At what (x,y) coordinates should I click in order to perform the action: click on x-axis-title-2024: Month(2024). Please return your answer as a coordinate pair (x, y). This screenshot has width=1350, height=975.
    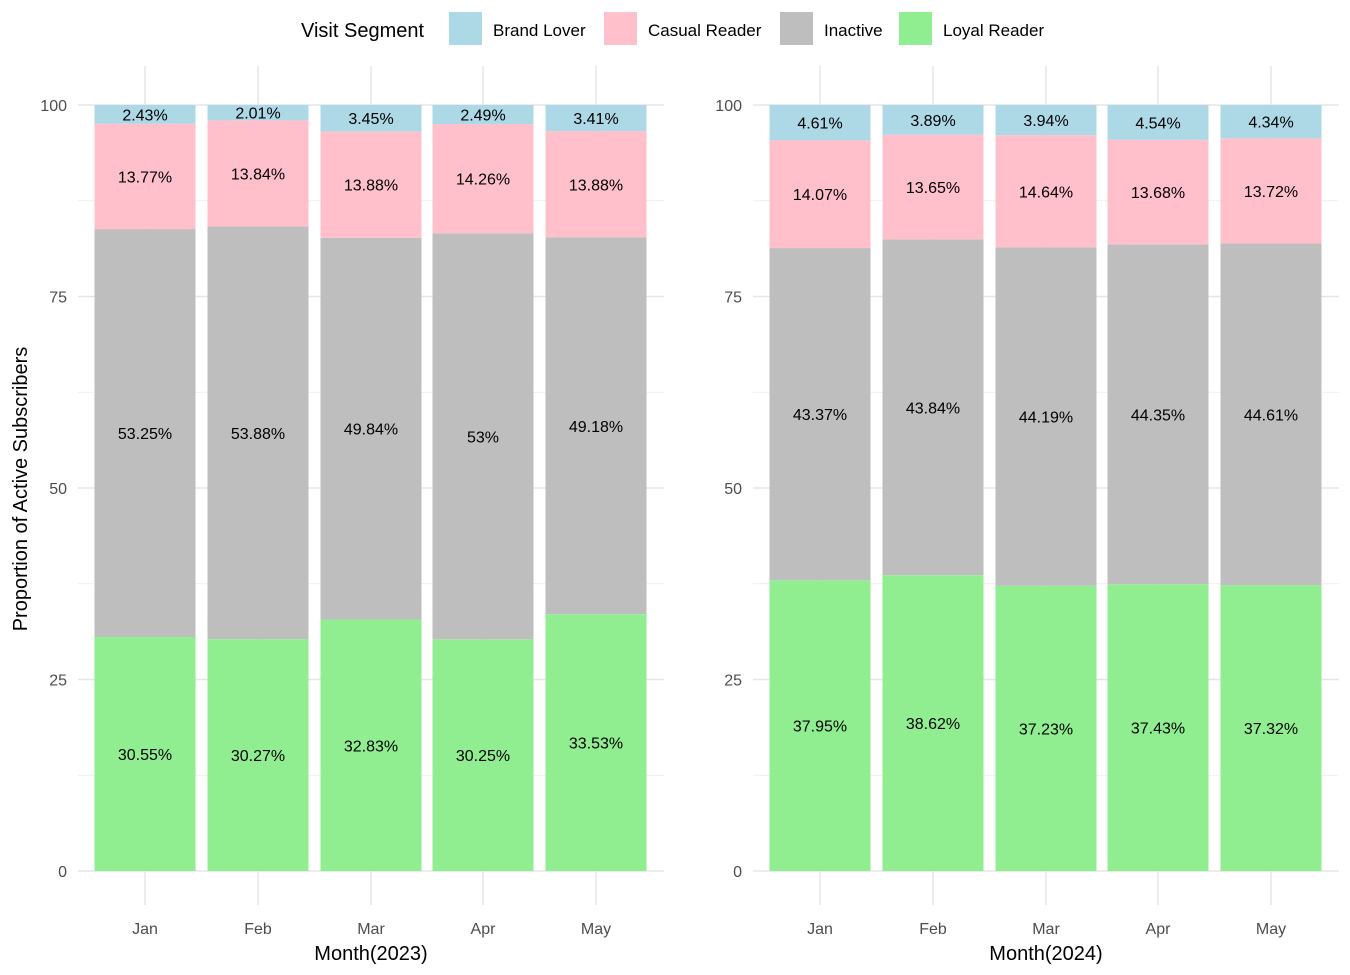
    Looking at the image, I should click on (1045, 954).